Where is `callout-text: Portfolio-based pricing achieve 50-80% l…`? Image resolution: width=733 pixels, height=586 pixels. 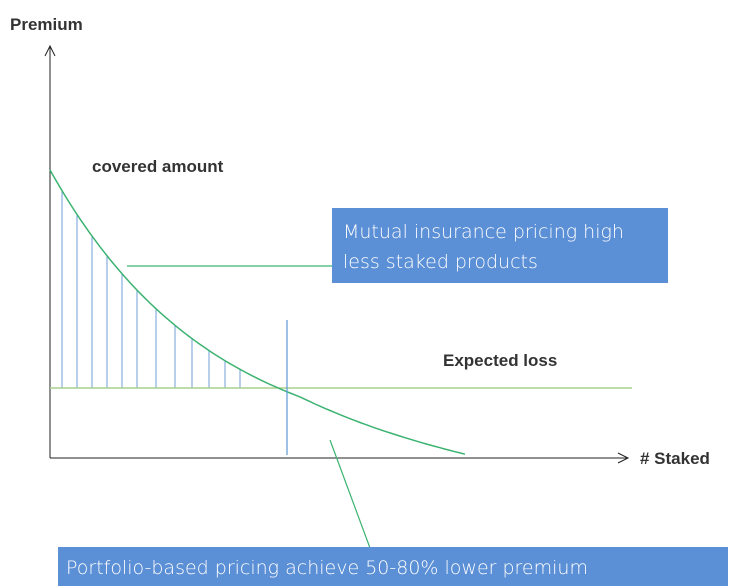
callout-text: Portfolio-based pricing achieve 50-80% l… is located at coordinates (327, 568).